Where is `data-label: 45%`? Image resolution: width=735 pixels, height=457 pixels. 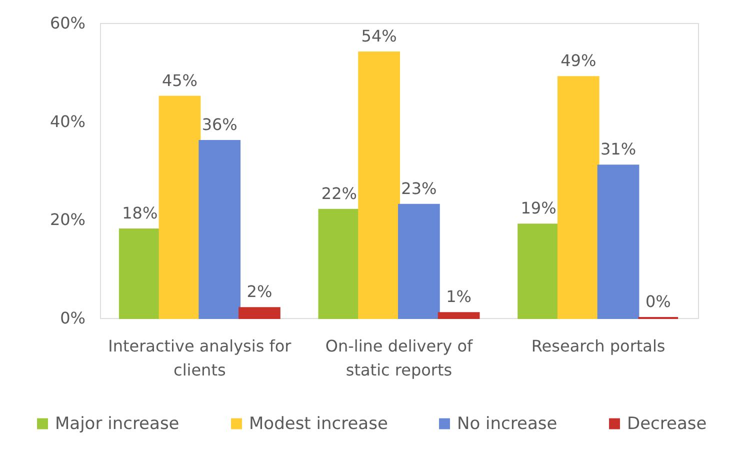
data-label: 45% is located at coordinates (180, 80).